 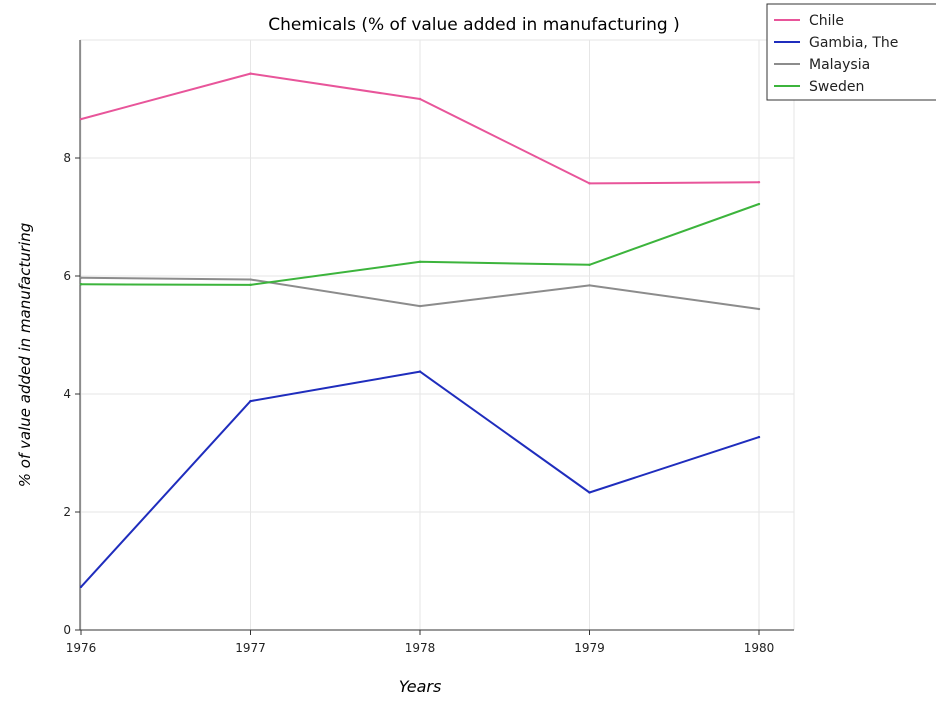 I want to click on y-tick-label: 6, so click(x=67, y=276).